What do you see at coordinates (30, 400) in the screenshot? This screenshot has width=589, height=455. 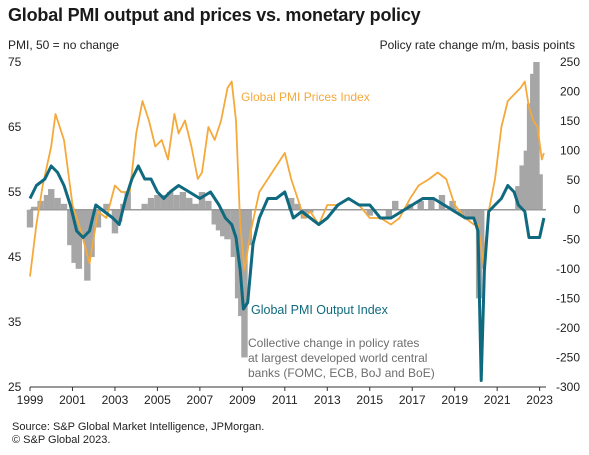 I see `x-tick-label: 1999` at bounding box center [30, 400].